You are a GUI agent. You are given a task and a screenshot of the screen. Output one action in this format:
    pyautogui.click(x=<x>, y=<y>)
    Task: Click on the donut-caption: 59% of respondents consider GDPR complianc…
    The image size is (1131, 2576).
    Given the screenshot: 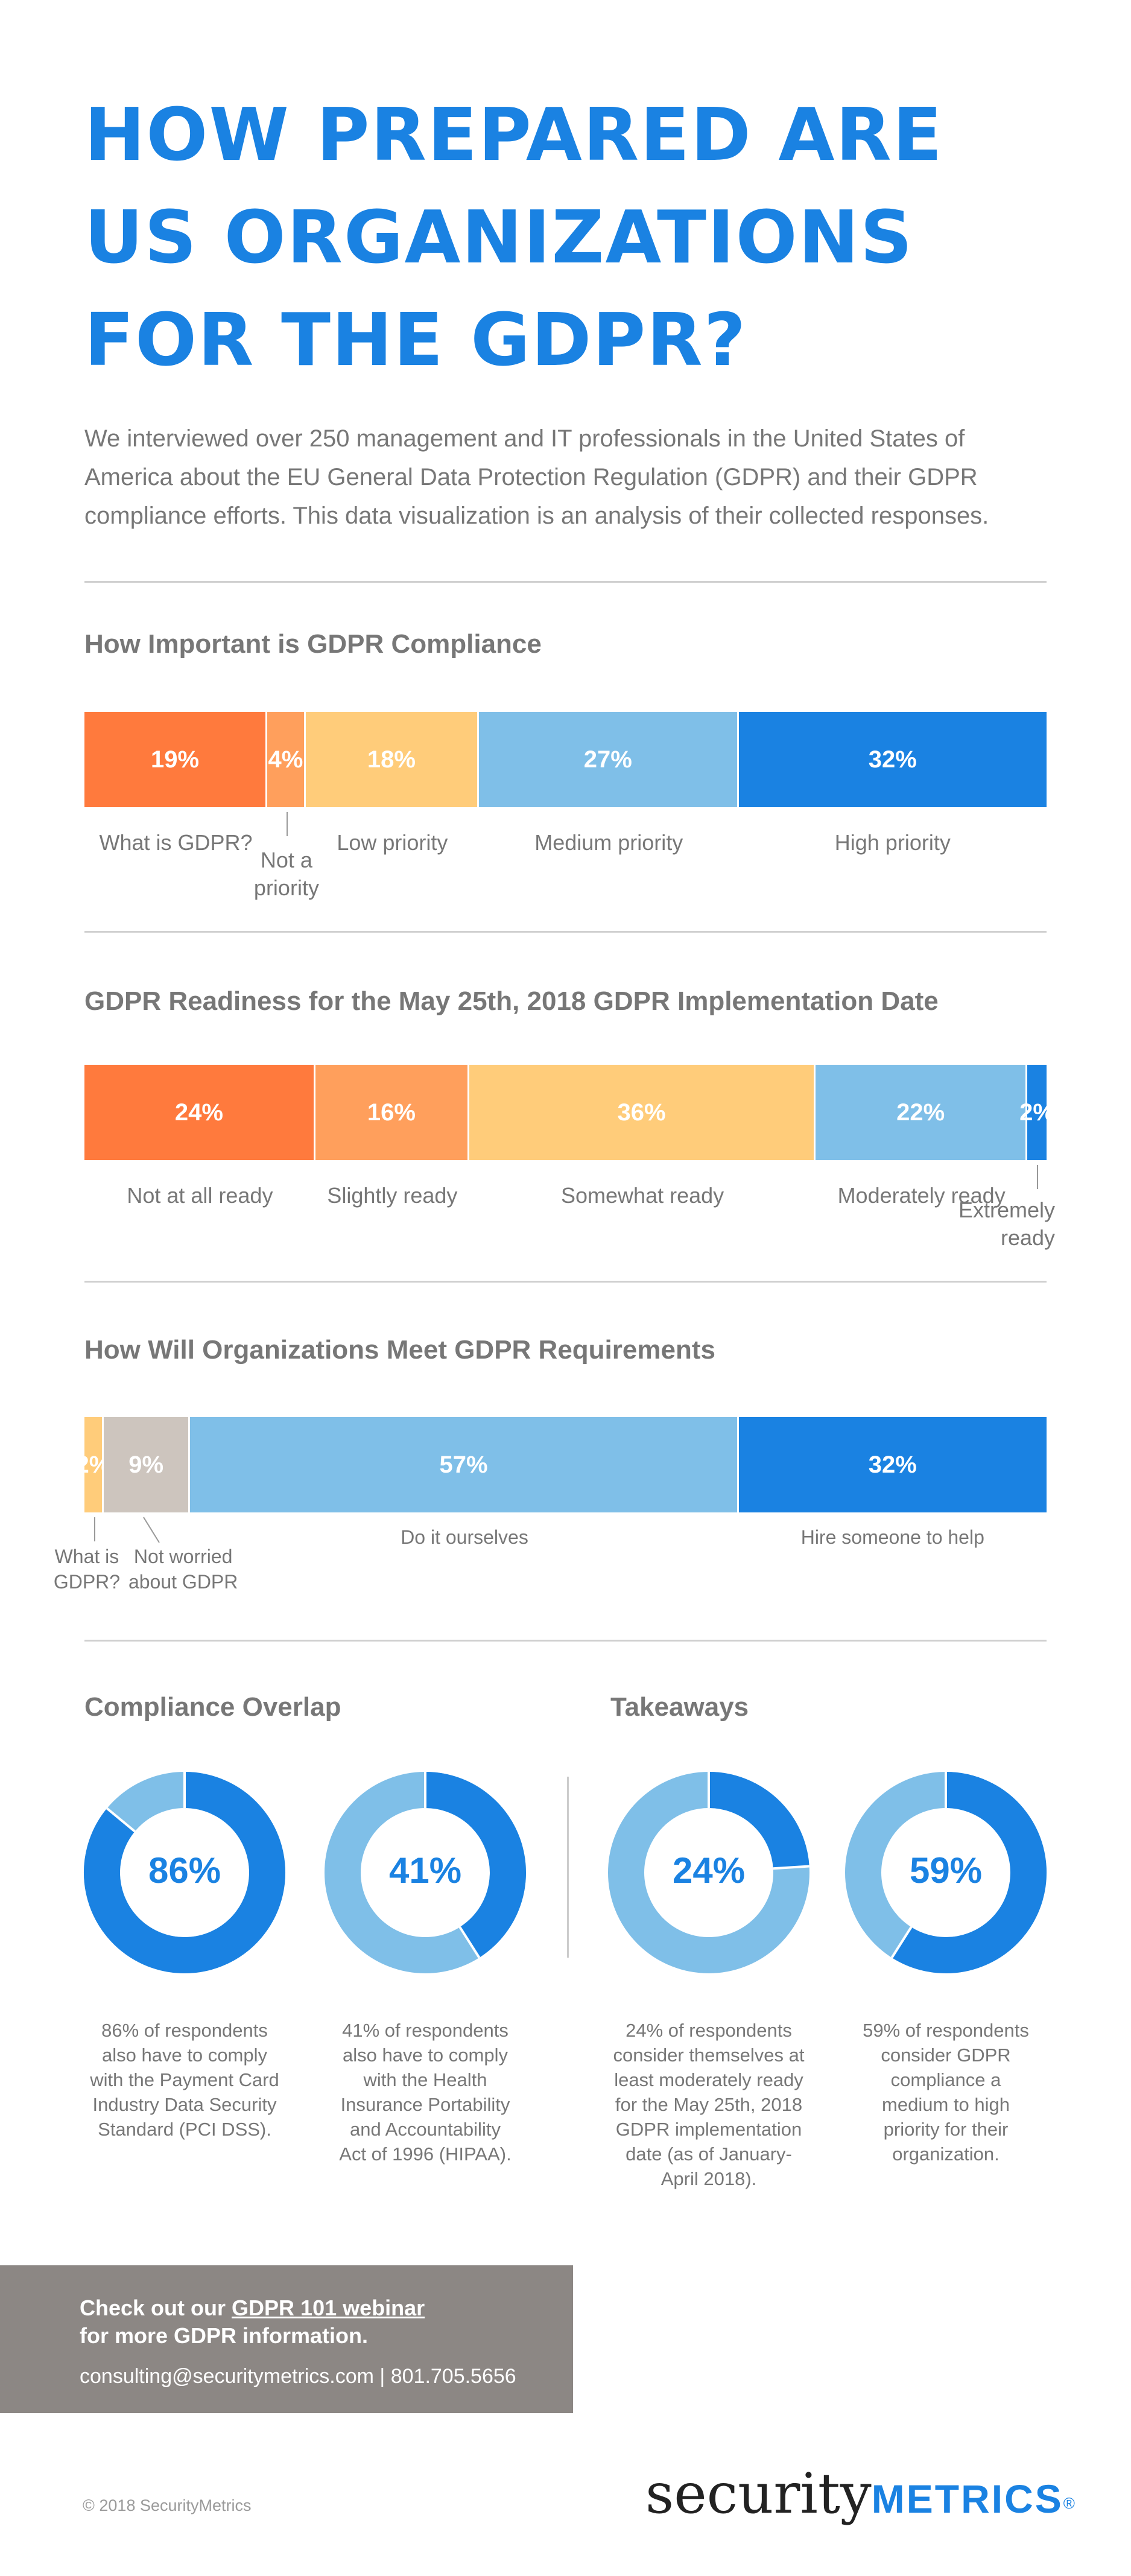 What is the action you would take?
    pyautogui.click(x=945, y=2092)
    